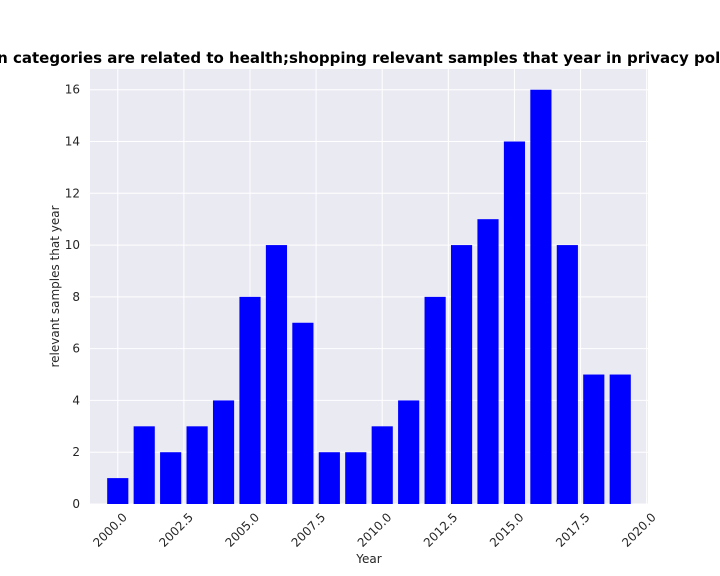  Describe the element at coordinates (176, 530) in the screenshot. I see `x-tick-label: 2002.5` at that location.